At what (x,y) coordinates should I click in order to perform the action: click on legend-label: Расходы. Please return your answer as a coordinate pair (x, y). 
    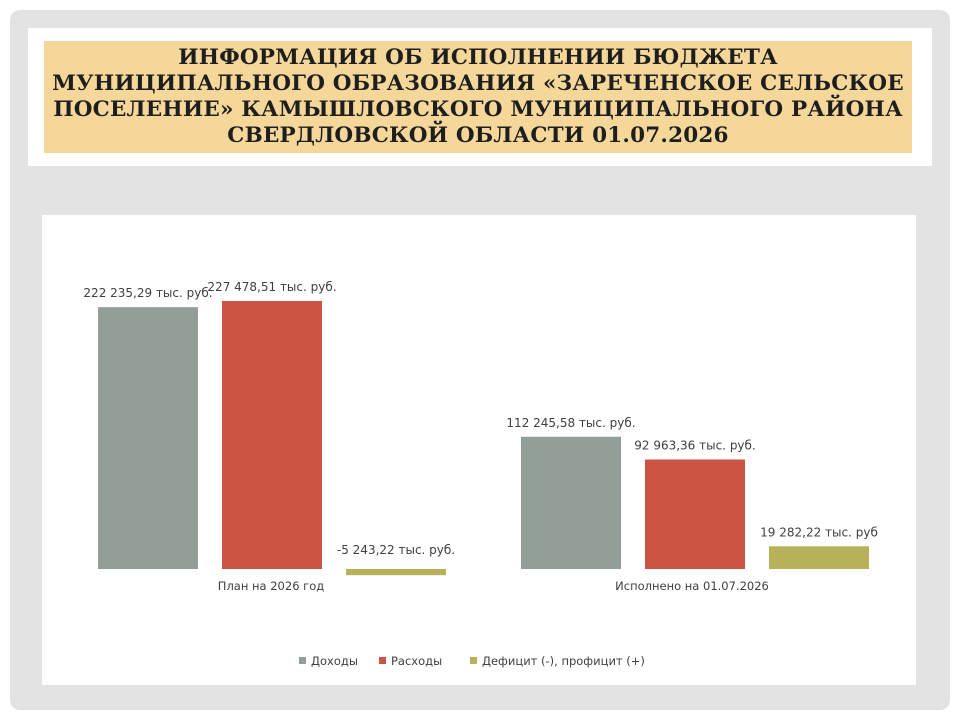
    Looking at the image, I should click on (416, 661).